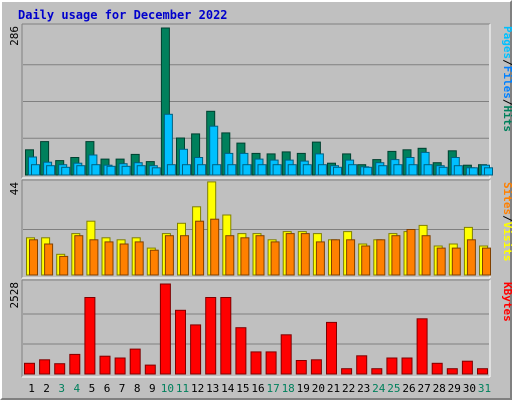 This screenshot has height=400, width=512. I want to click on chart-title: Daily usage for December 2022, so click(123, 15).